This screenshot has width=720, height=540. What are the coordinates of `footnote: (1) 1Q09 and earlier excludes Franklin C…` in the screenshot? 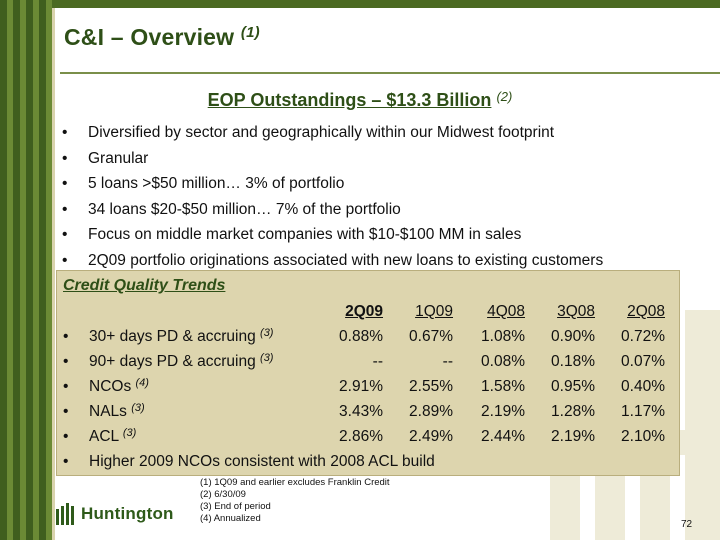 It's located at (295, 482).